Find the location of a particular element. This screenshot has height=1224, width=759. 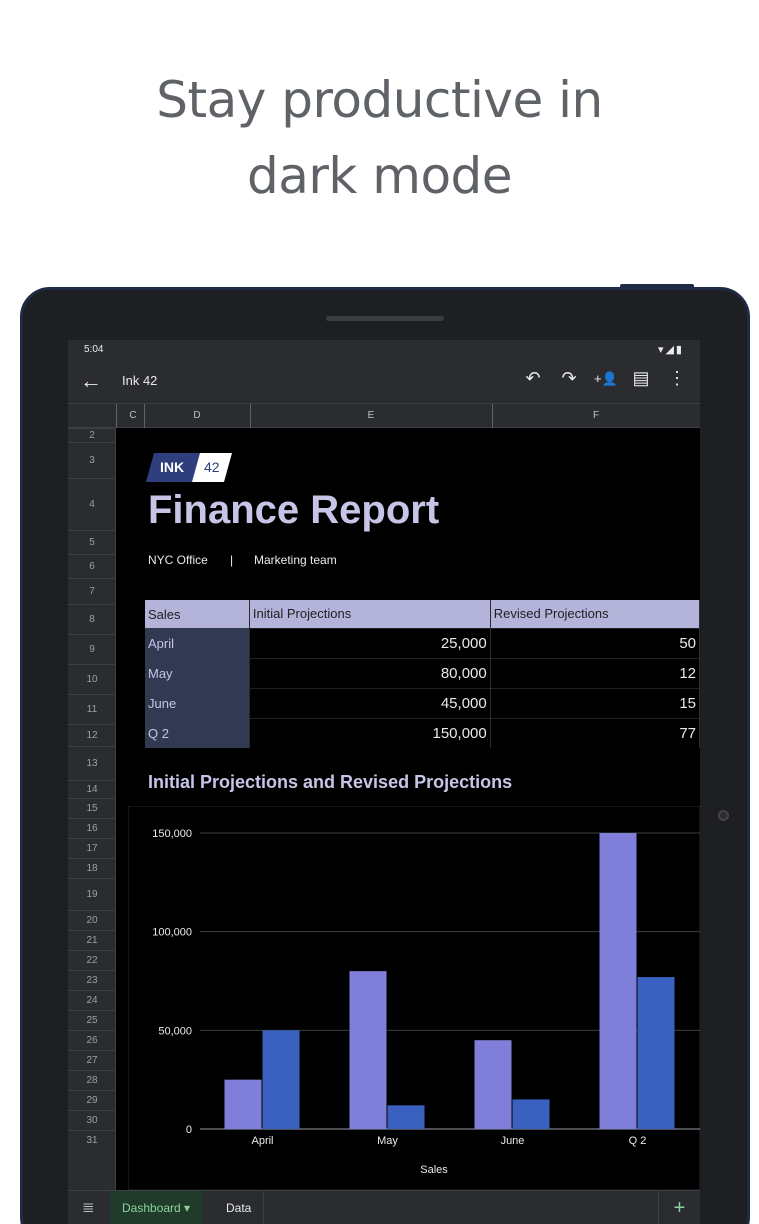

row-header: 4 is located at coordinates (92, 504).